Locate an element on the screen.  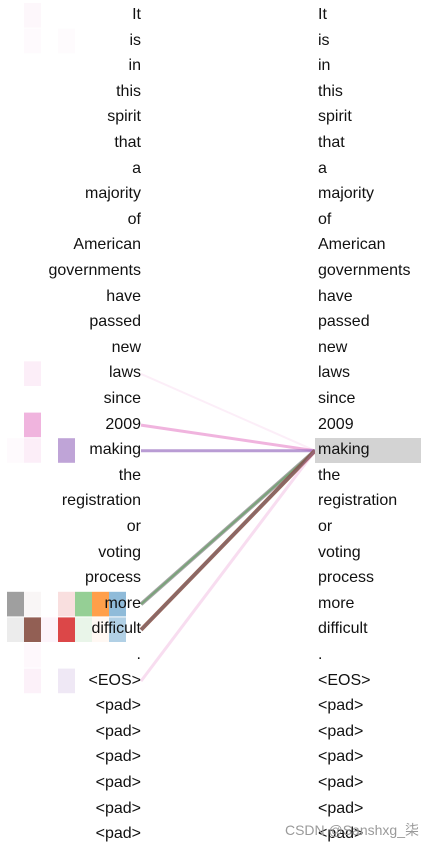
source-token: governments is located at coordinates (95, 270).